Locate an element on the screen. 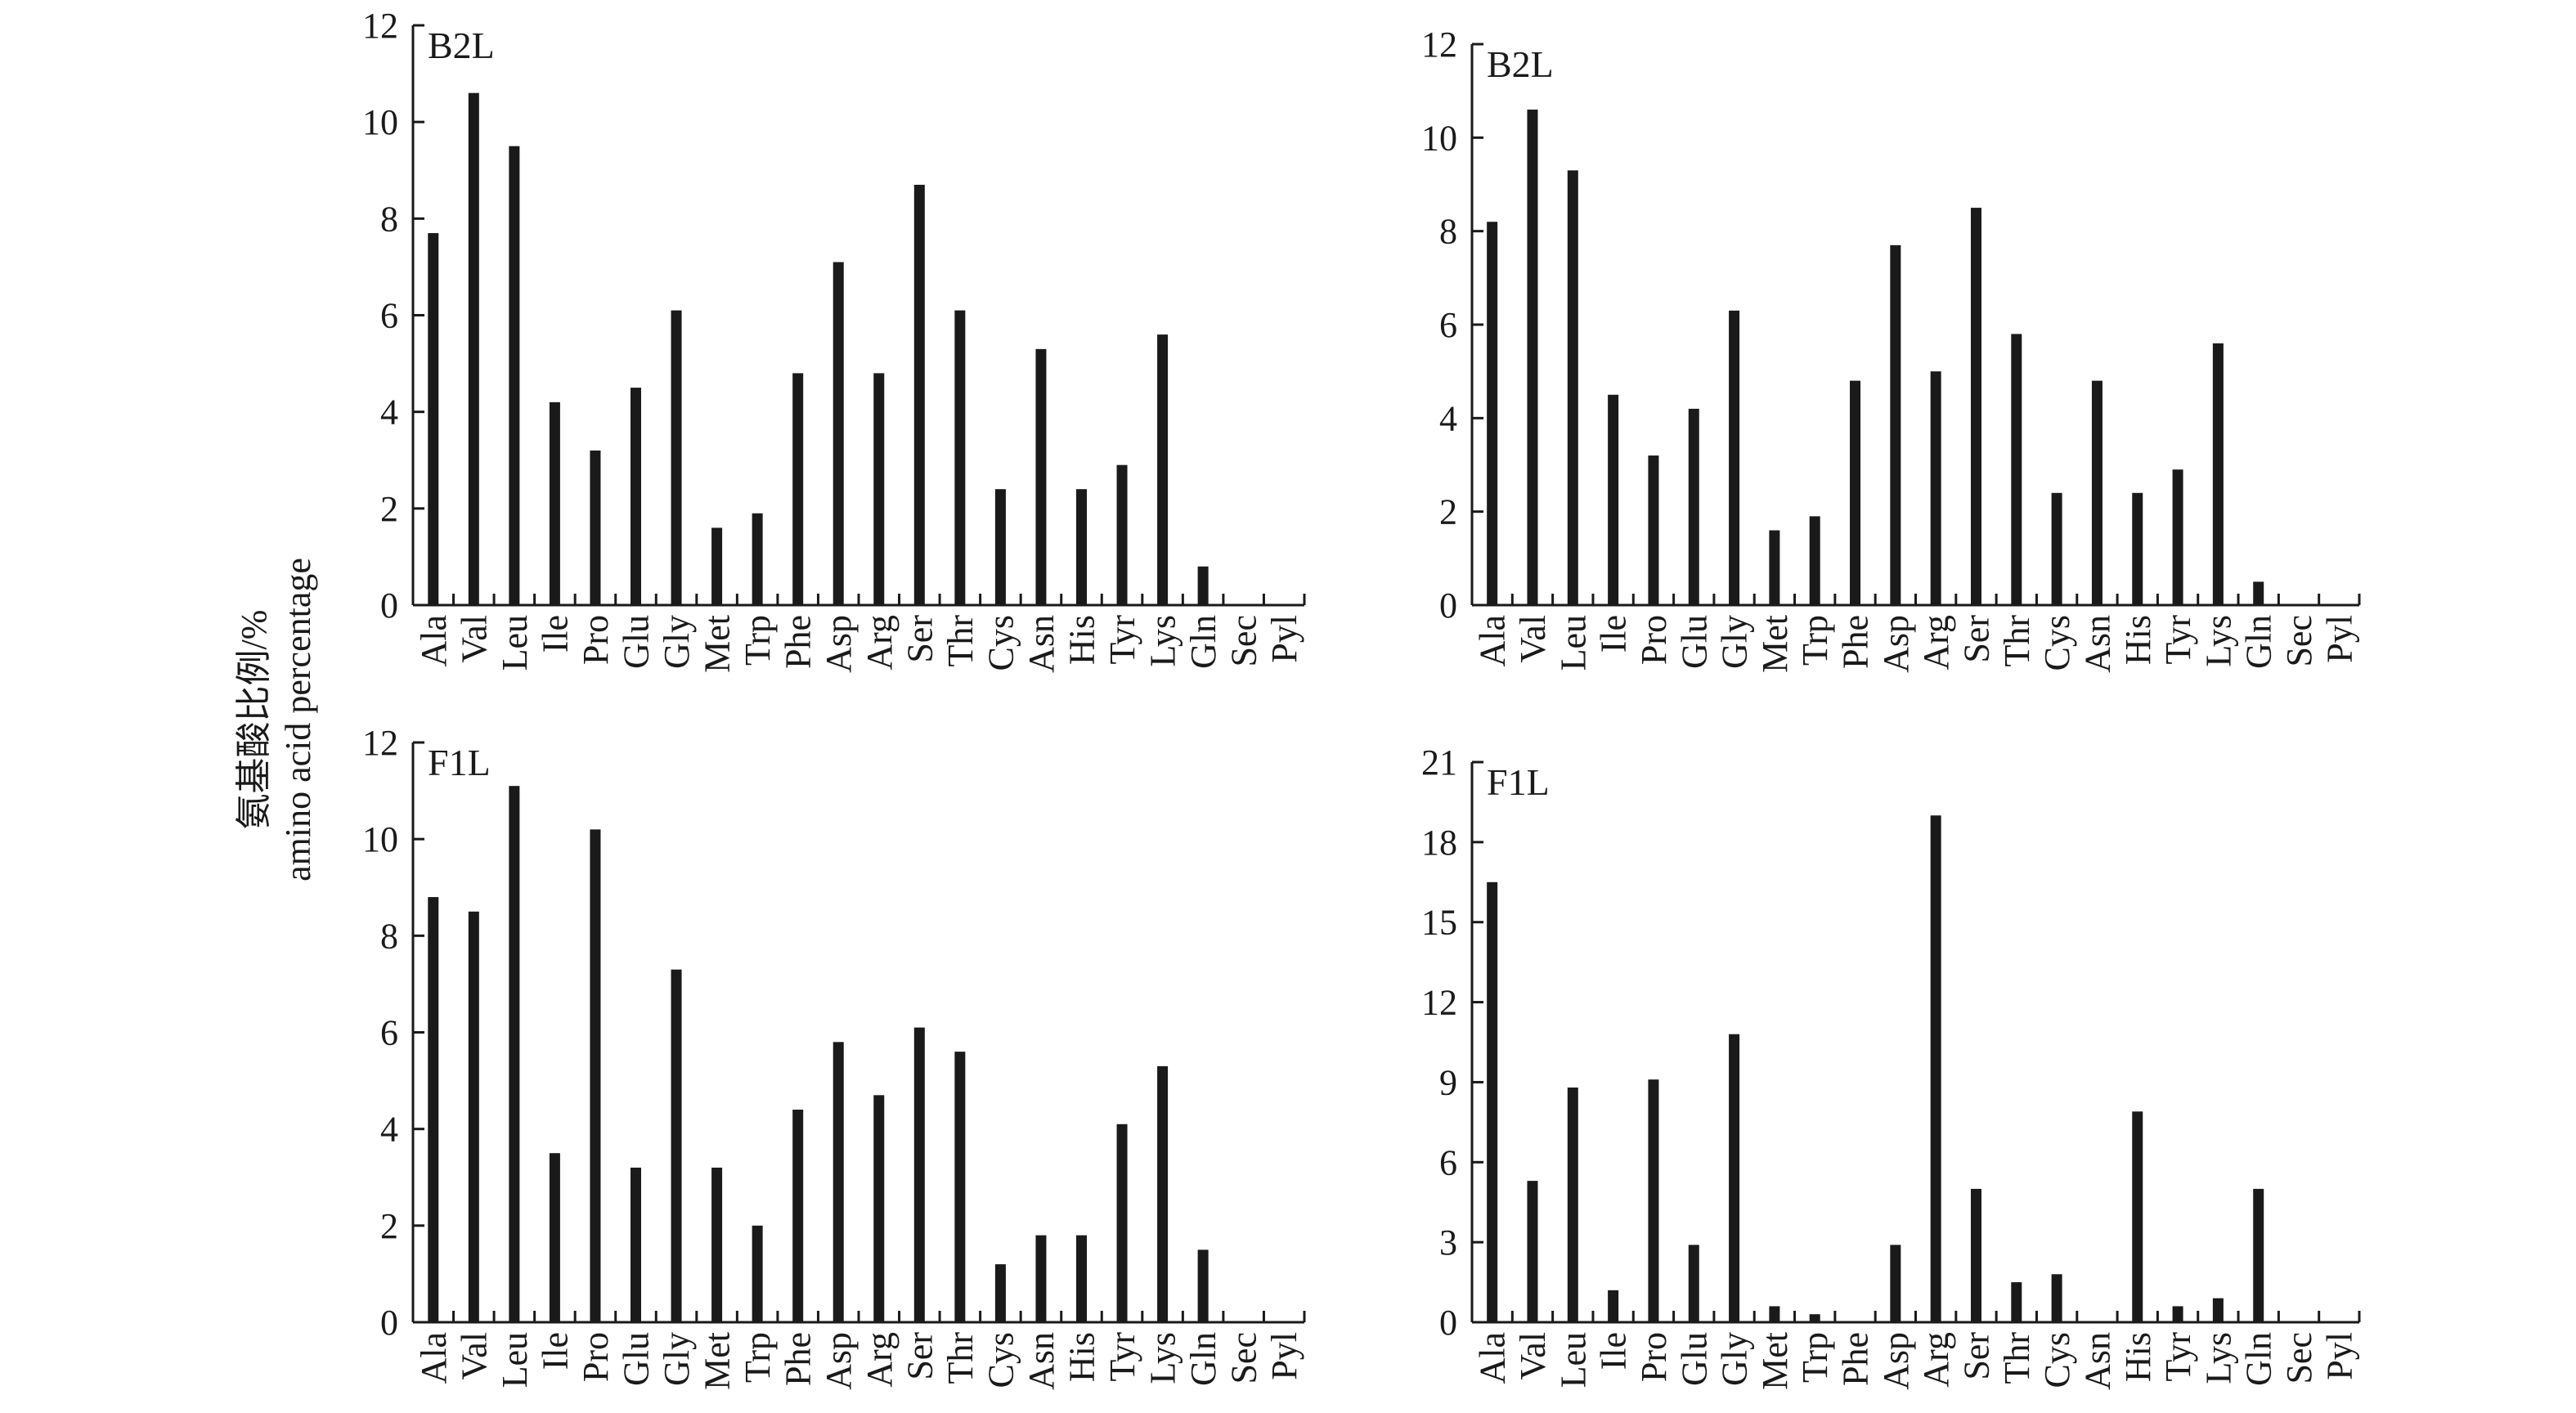 The width and height of the screenshot is (2576, 1413). panel-label: F1L is located at coordinates (460, 762).